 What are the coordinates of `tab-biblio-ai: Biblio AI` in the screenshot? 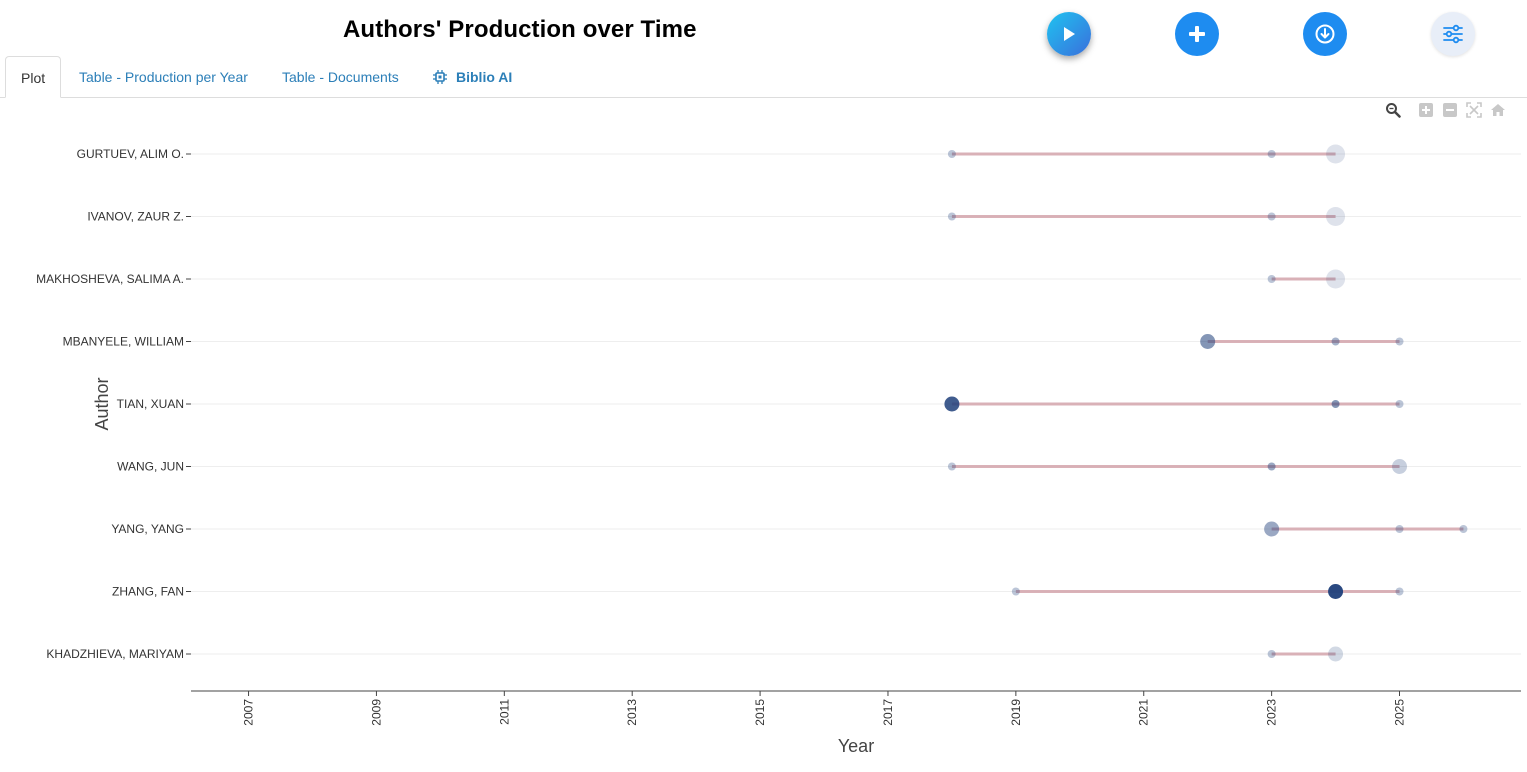 It's located at (472, 77).